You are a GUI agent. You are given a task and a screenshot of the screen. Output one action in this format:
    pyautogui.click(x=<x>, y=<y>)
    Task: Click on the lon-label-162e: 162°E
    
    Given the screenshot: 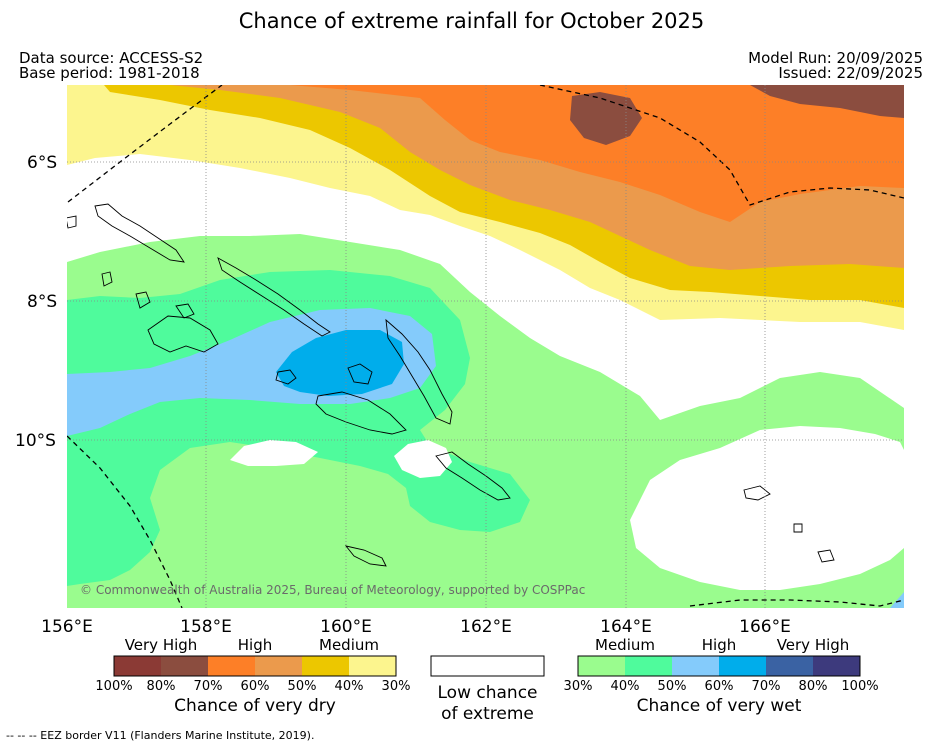 What is the action you would take?
    pyautogui.click(x=486, y=627)
    